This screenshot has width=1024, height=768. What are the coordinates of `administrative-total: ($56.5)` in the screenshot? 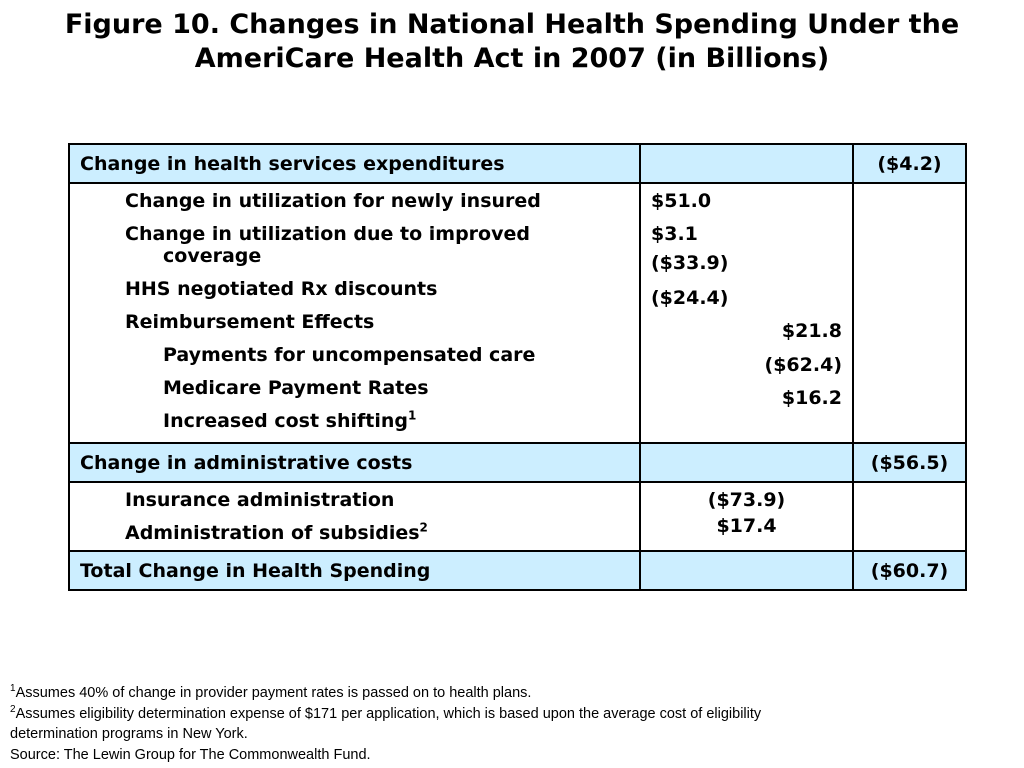 It's located at (909, 462).